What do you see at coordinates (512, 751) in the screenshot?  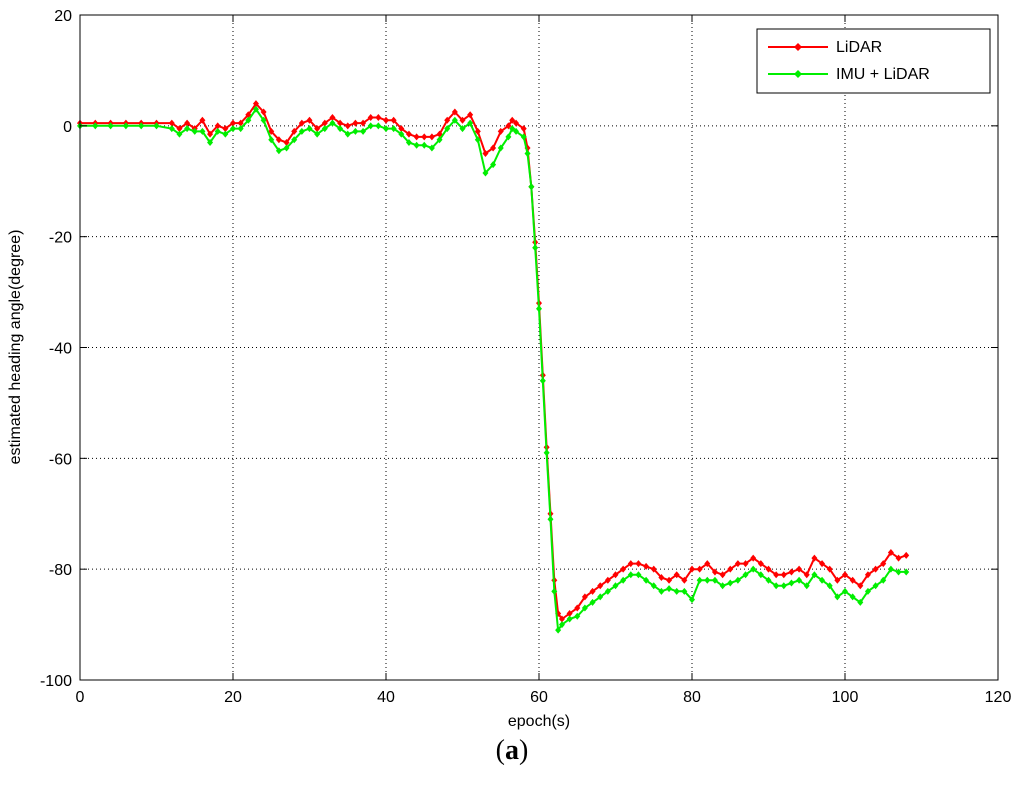 I see `figure-caption: (a)` at bounding box center [512, 751].